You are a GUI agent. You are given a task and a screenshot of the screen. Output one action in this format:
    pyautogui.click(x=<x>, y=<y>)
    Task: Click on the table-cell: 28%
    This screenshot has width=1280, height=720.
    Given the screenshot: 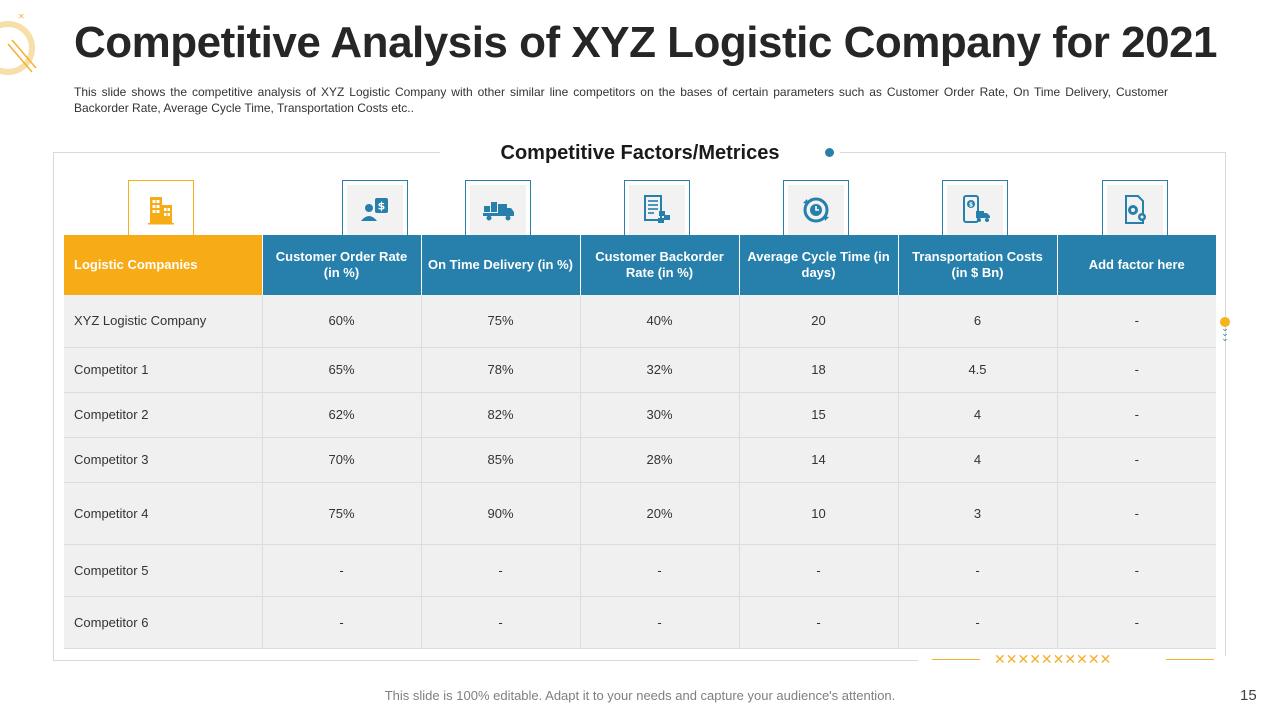 What is the action you would take?
    pyautogui.click(x=660, y=460)
    